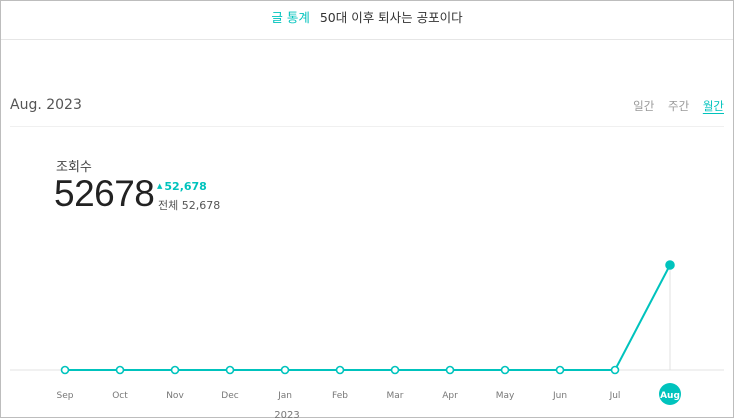  I want to click on tab-daily: 일간, so click(644, 106).